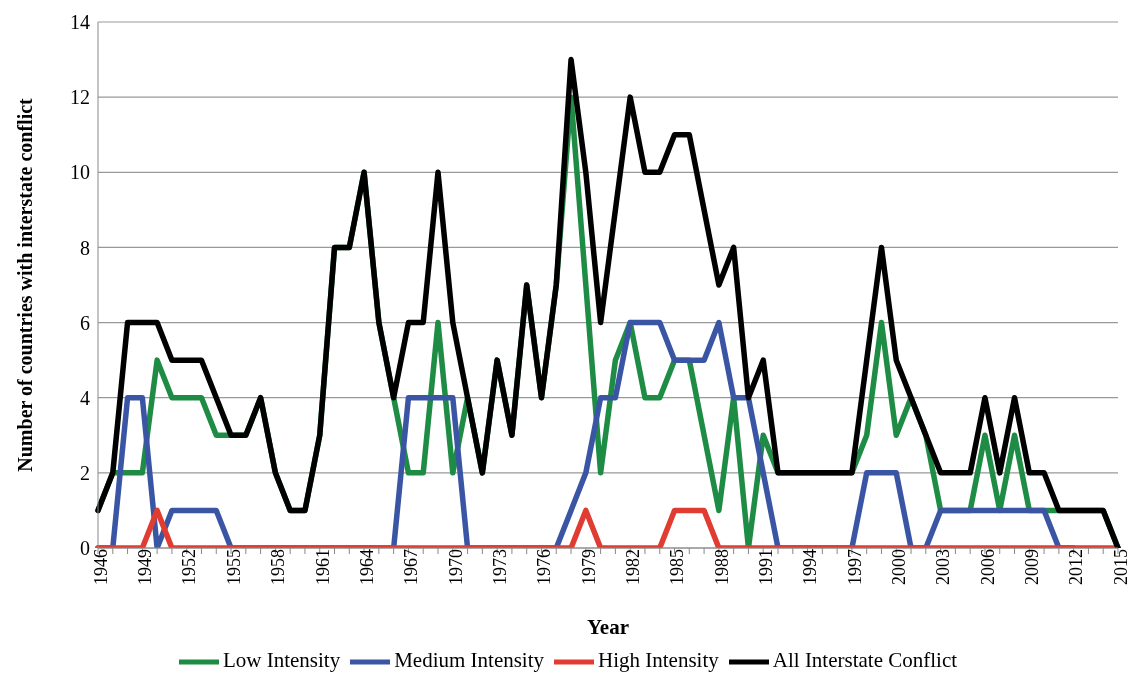 This screenshot has height=694, width=1136. I want to click on y-tick-label: 6, so click(85, 322).